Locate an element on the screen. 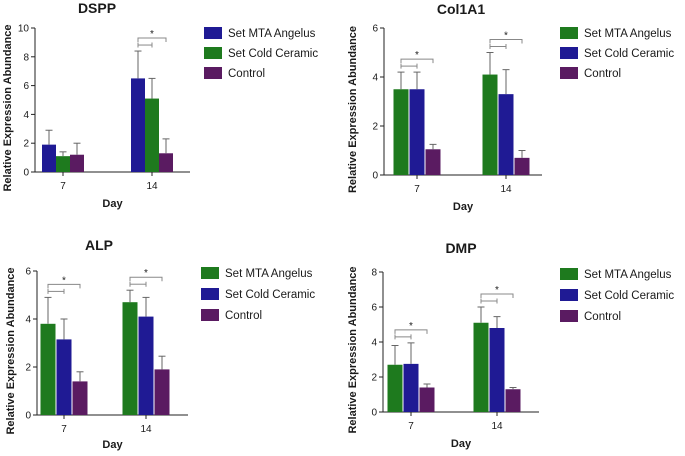 The width and height of the screenshot is (685, 456). chart-title: Col1A1 is located at coordinates (461, 9).